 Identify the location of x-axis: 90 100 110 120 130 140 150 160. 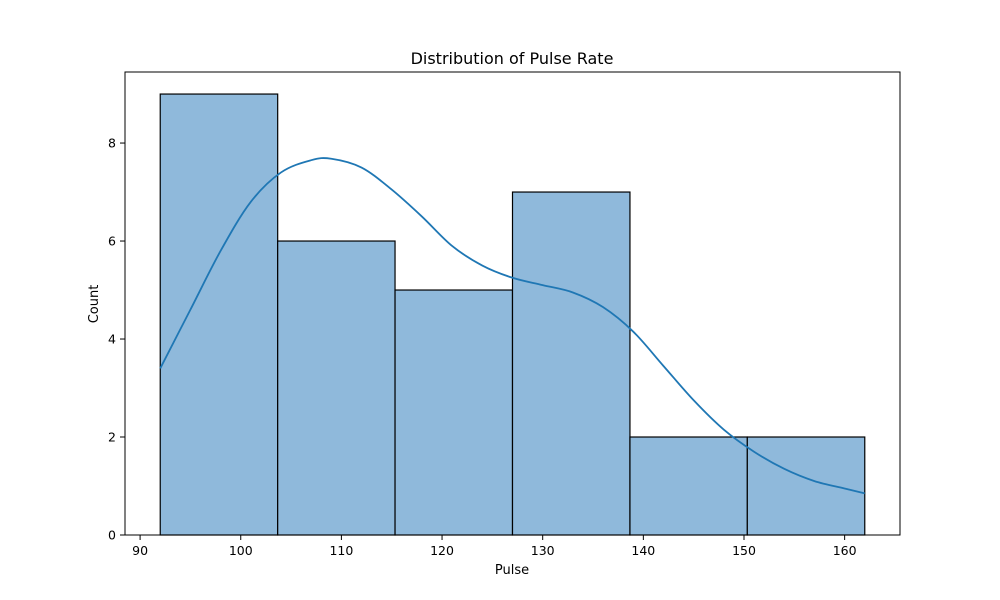
(494, 546).